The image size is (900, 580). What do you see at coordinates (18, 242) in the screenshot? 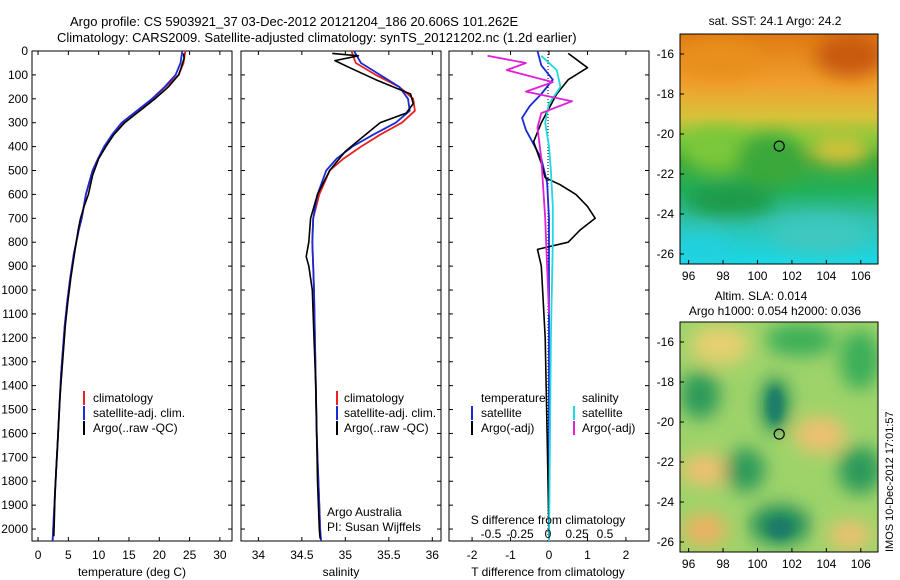
I see `y-tick-label: 800` at bounding box center [18, 242].